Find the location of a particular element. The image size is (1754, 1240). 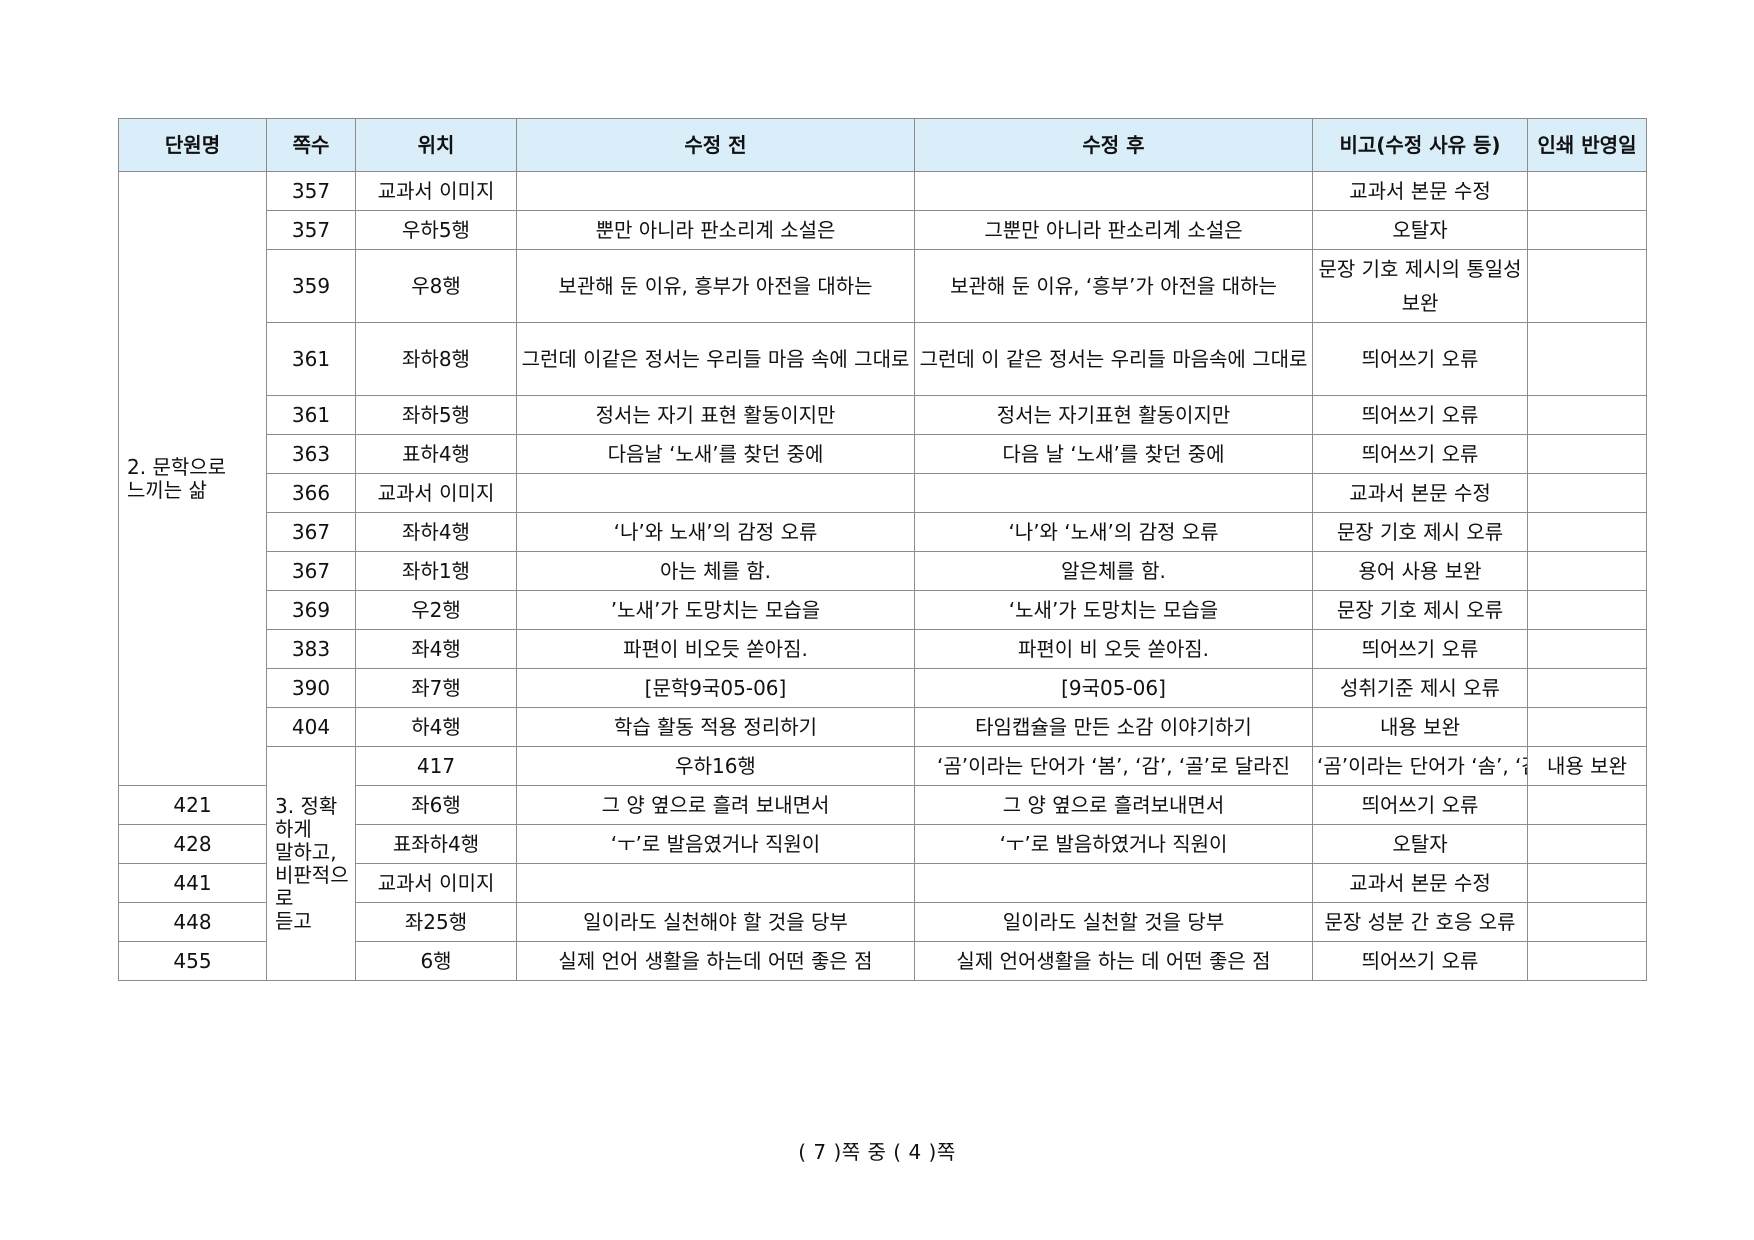

location-cell: 우하5행 is located at coordinates (436, 230).